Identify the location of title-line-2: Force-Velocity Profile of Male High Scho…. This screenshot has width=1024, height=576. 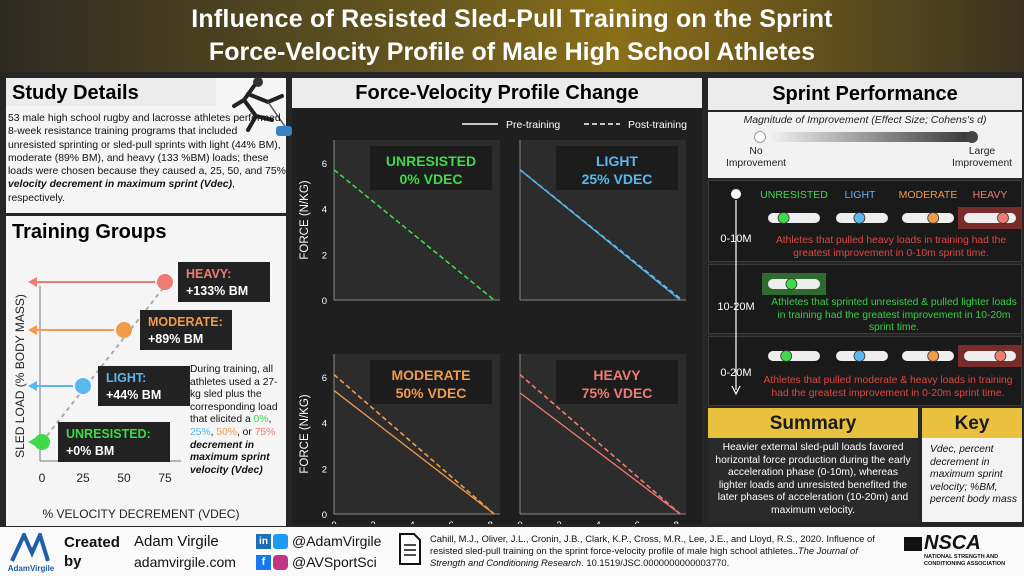
(512, 52).